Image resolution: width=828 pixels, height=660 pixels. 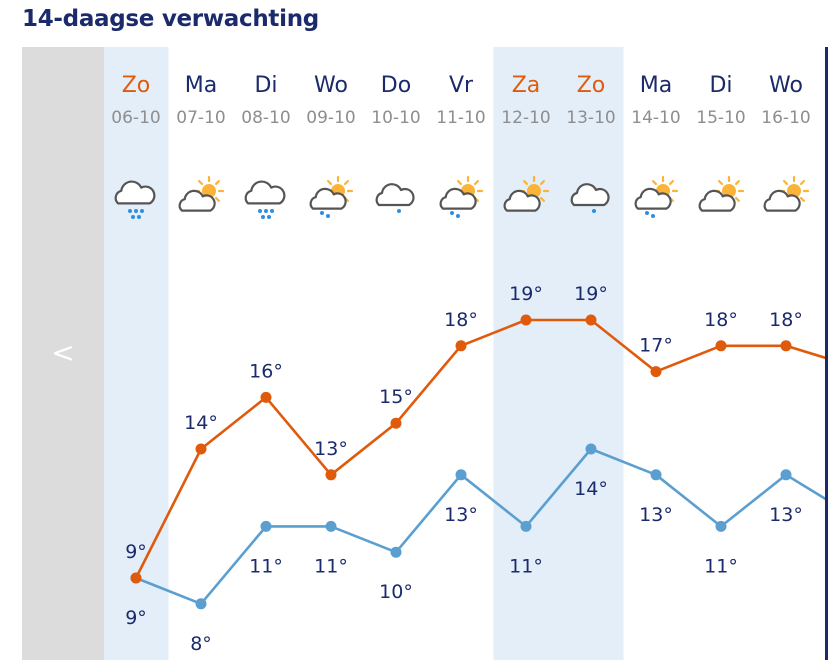 What do you see at coordinates (266, 371) in the screenshot?
I see `max-temp-label: 16°` at bounding box center [266, 371].